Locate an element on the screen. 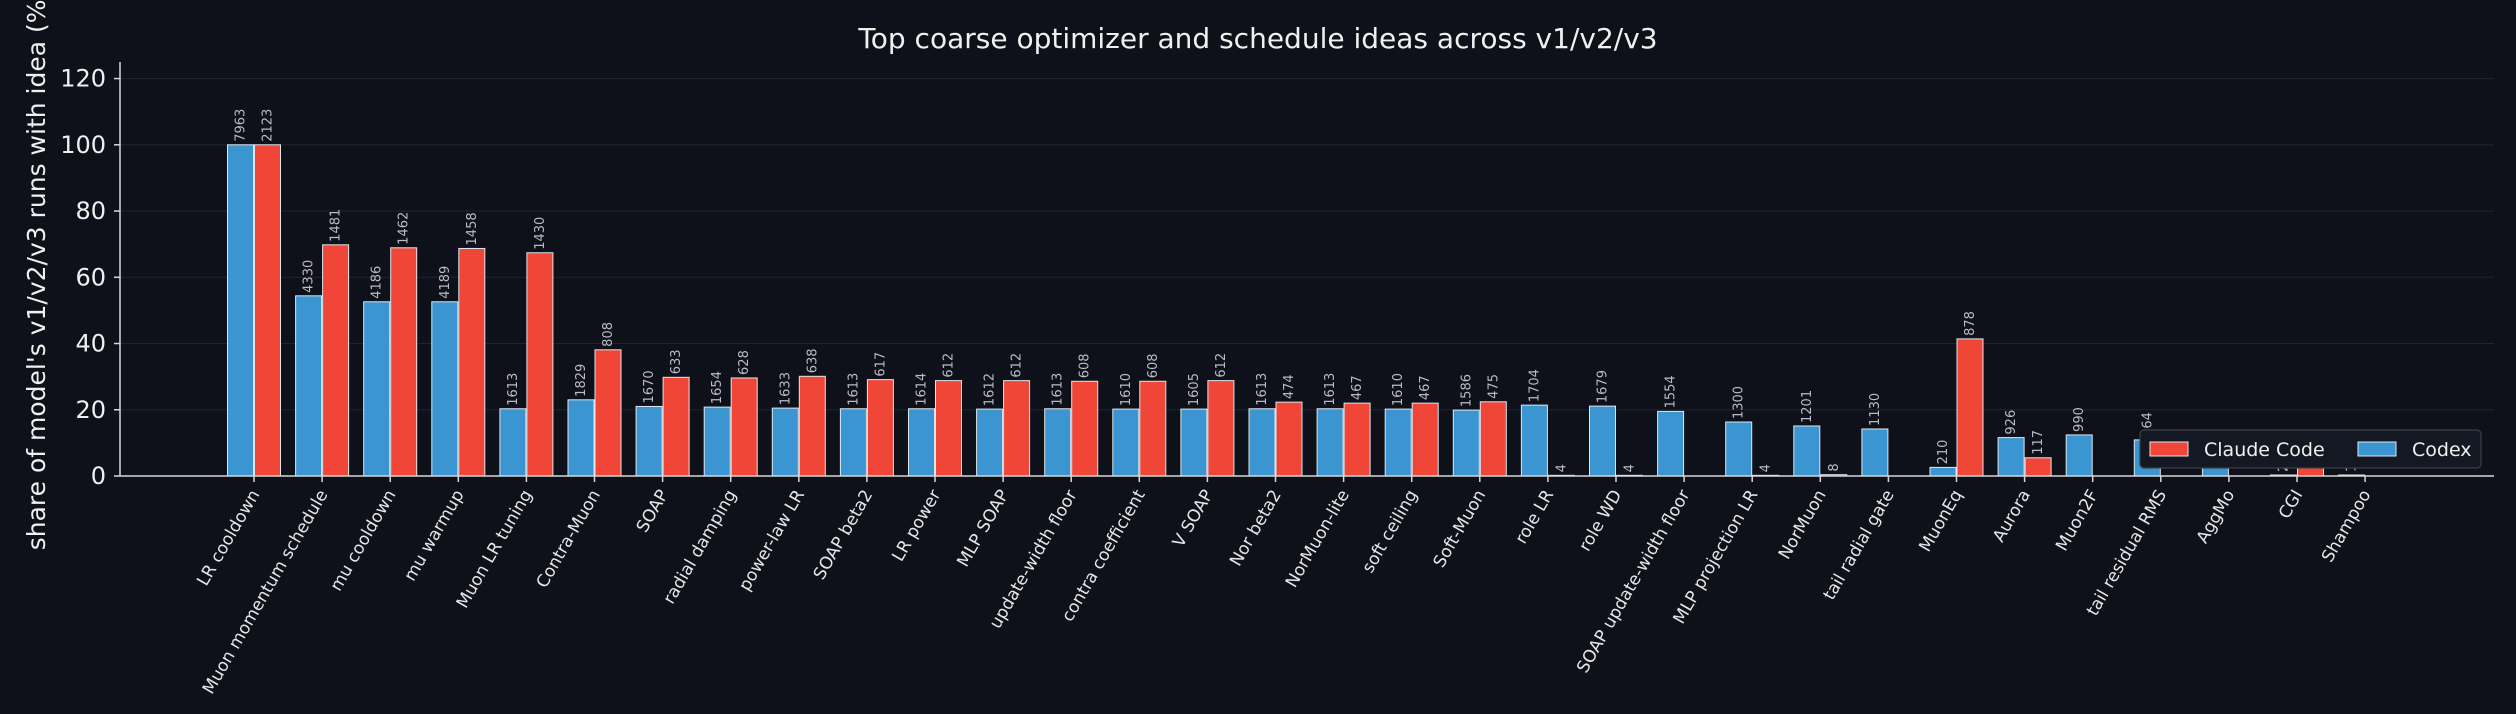 The height and width of the screenshot is (714, 2516). data-label: 1130 is located at coordinates (1875, 409).